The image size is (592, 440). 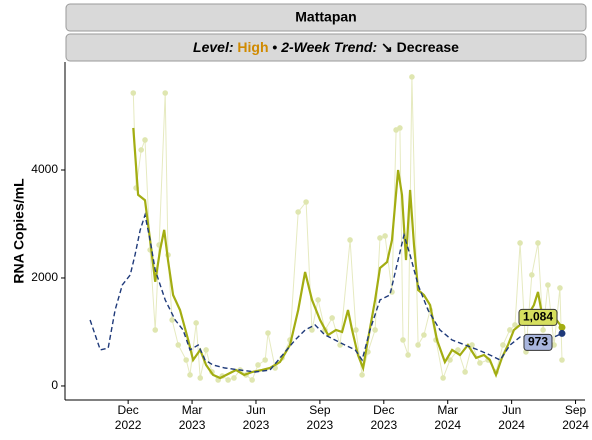 I want to click on x-tick-label: Mar 2024, so click(x=447, y=417).